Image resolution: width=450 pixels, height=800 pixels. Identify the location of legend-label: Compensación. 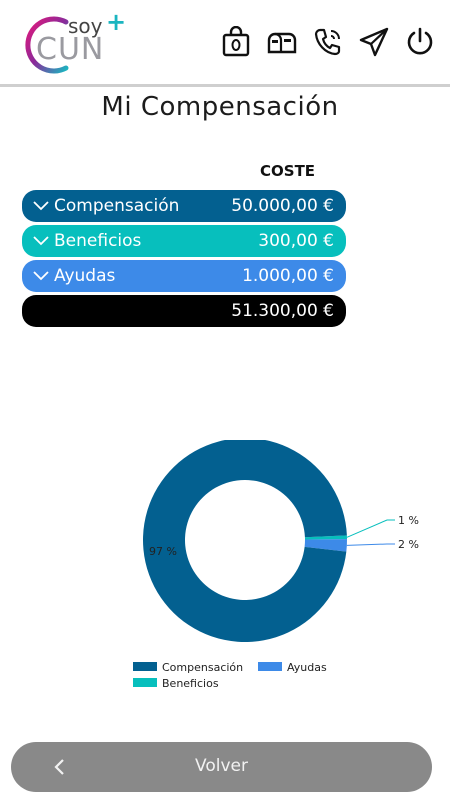
(202, 667).